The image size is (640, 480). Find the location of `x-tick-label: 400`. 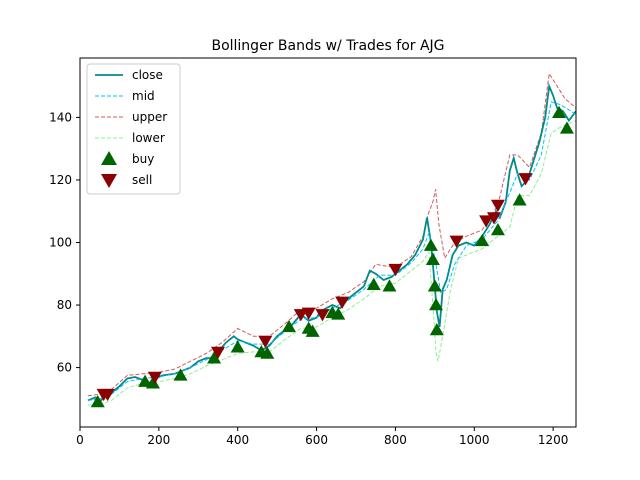

x-tick-label: 400 is located at coordinates (237, 440).